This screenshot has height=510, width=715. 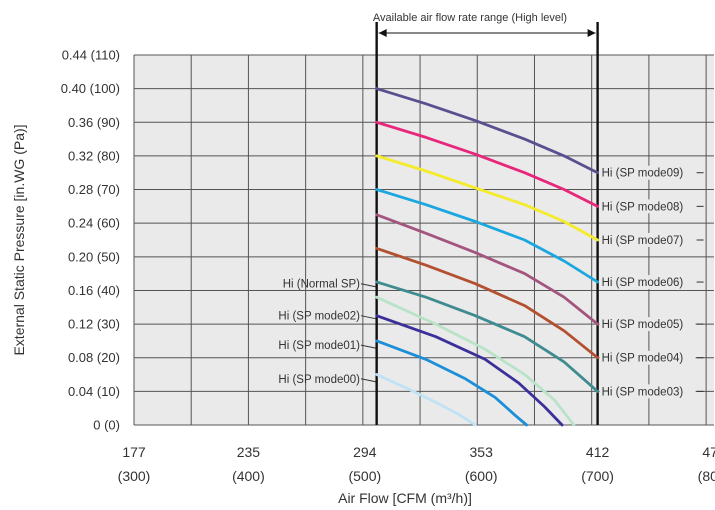 I want to click on series-label: Hi (Normal SP), so click(x=321, y=285).